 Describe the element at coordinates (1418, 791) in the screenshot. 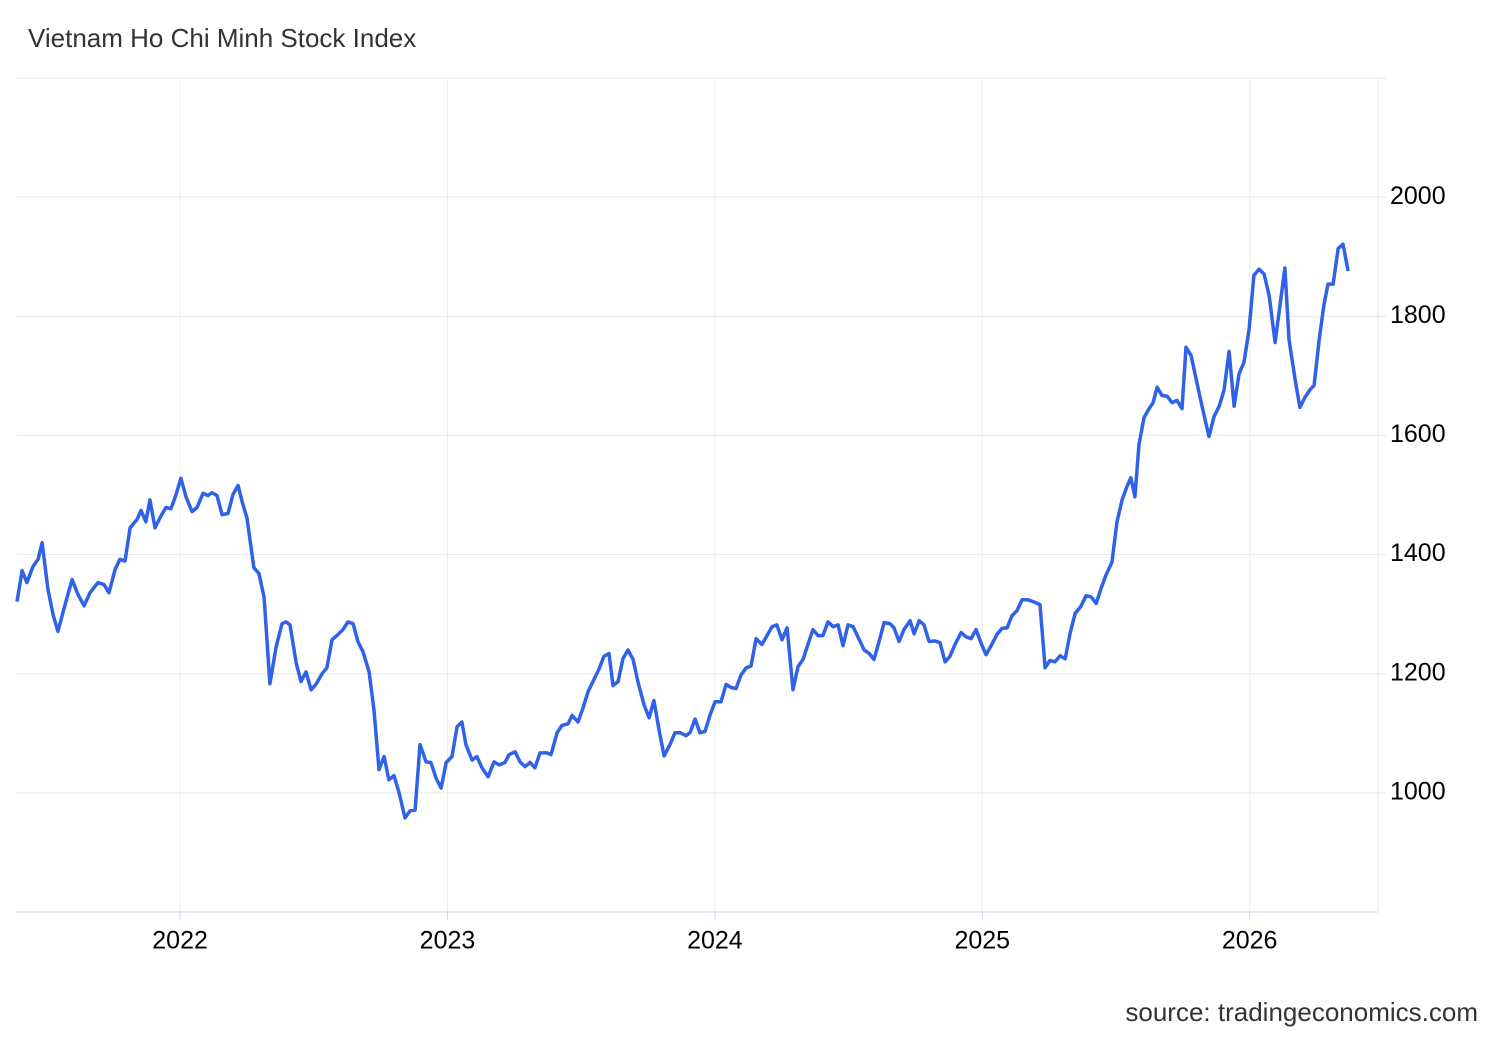

I see `y-tick-label: 1000` at that location.